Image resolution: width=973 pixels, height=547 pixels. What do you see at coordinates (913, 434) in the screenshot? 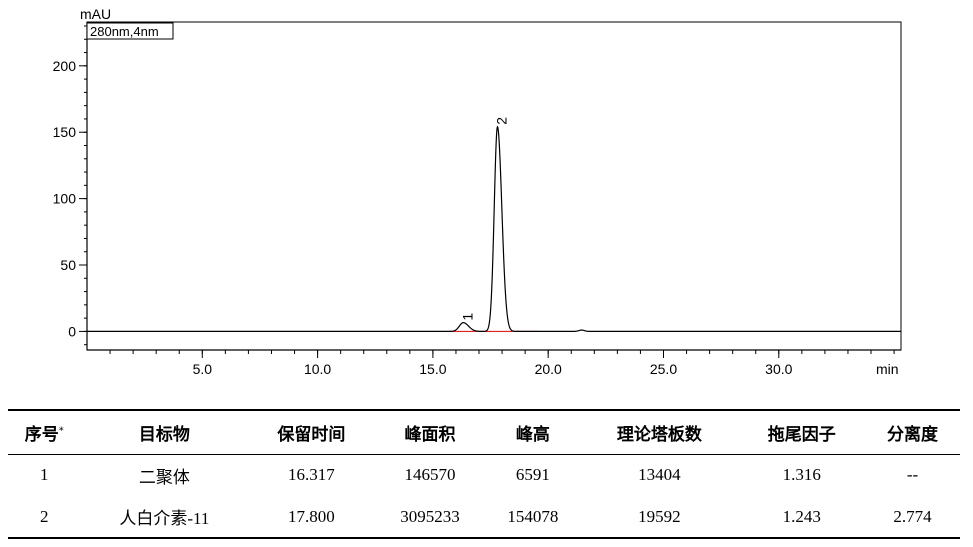
I see `header-resolution: 分离度` at bounding box center [913, 434].